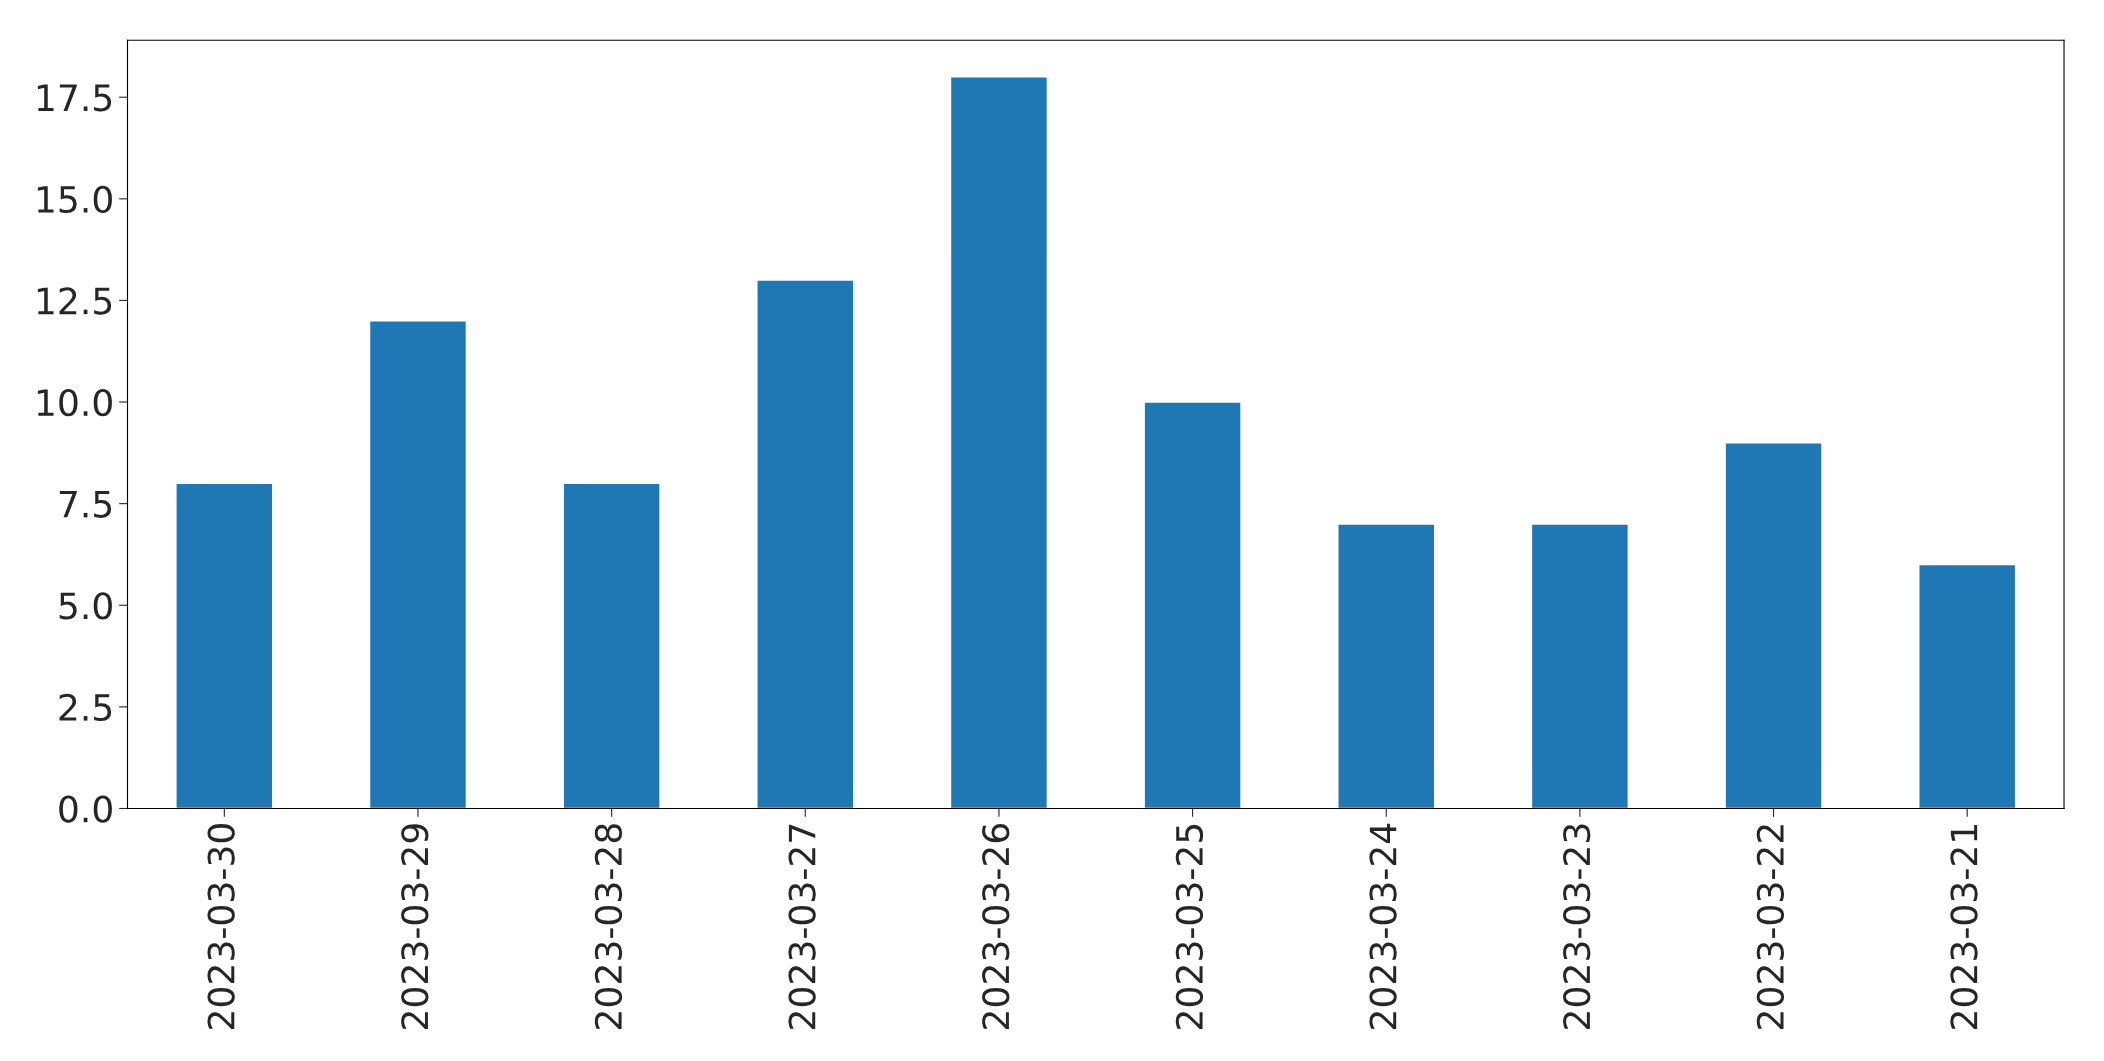 The height and width of the screenshot is (1061, 2104). What do you see at coordinates (608, 926) in the screenshot?
I see `x-tick-label: 2023-03-28` at bounding box center [608, 926].